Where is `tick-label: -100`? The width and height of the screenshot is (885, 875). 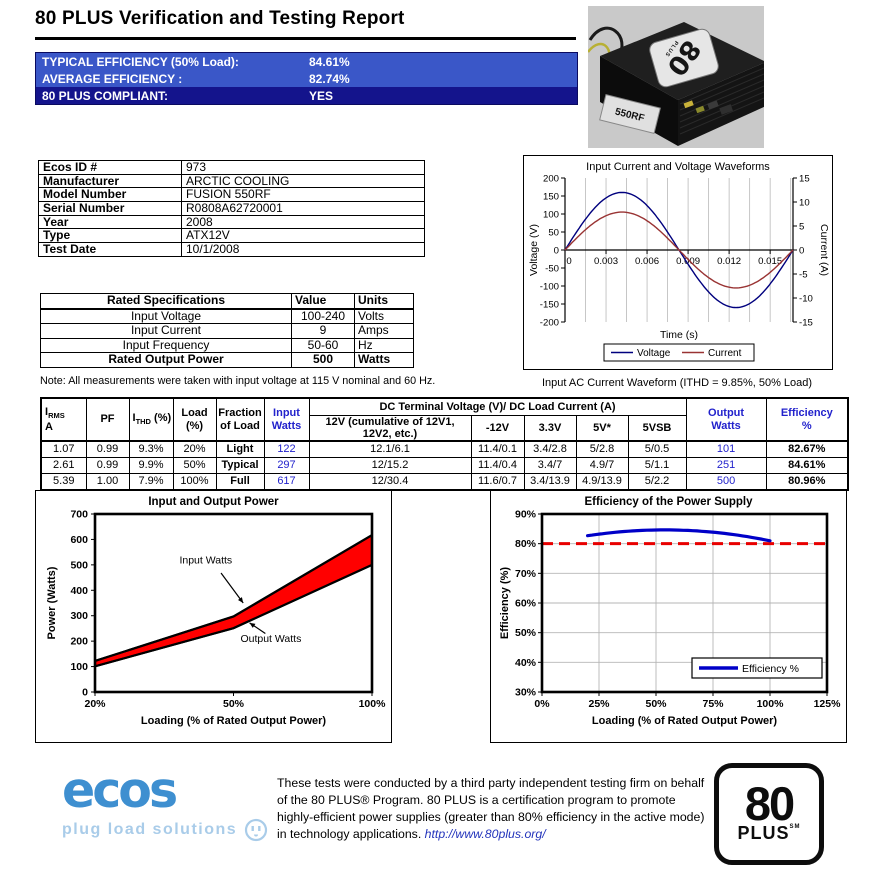
tick-label: -100 is located at coordinates (549, 287).